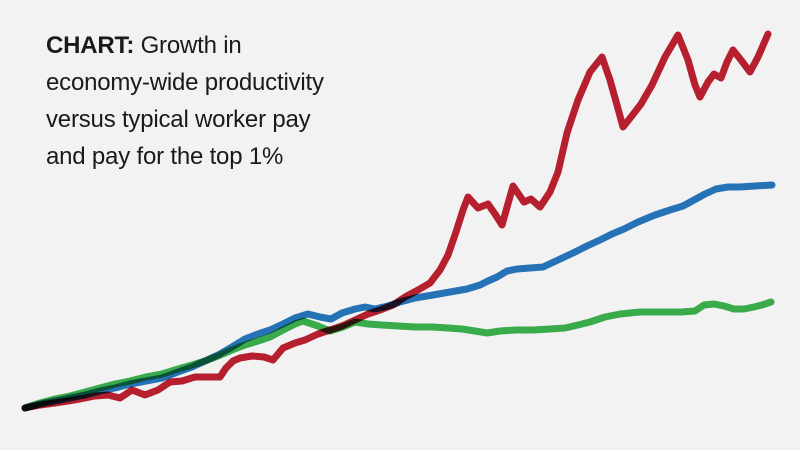  I want to click on chart-title-line-2: economy-wide productivity, so click(185, 82).